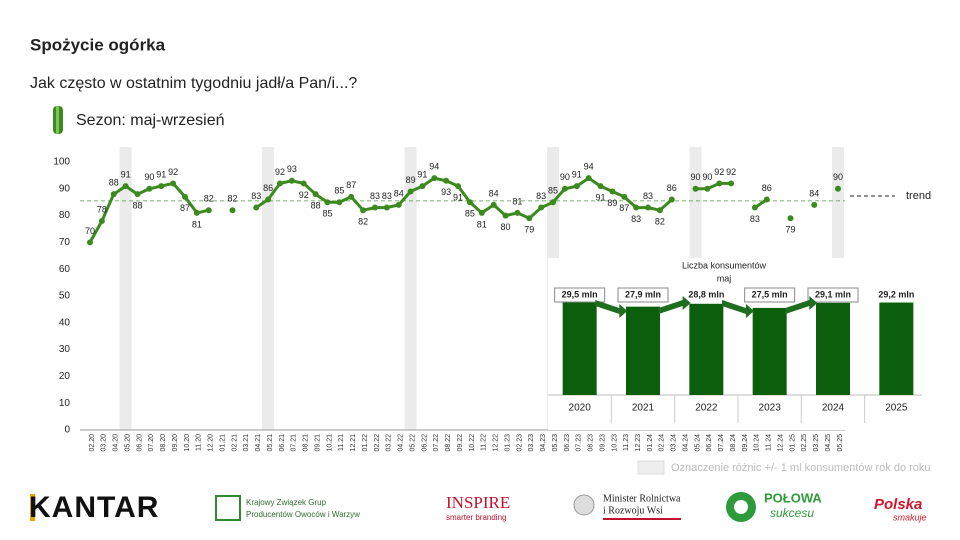  What do you see at coordinates (327, 214) in the screenshot?
I see `value-label: 85` at bounding box center [327, 214].